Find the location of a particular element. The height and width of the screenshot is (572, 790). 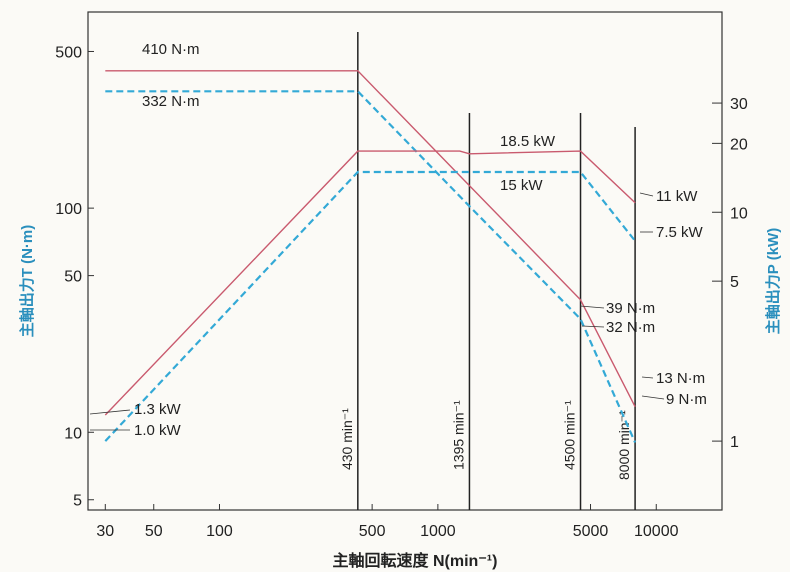

annotation-label: 18.5 kW is located at coordinates (528, 141).